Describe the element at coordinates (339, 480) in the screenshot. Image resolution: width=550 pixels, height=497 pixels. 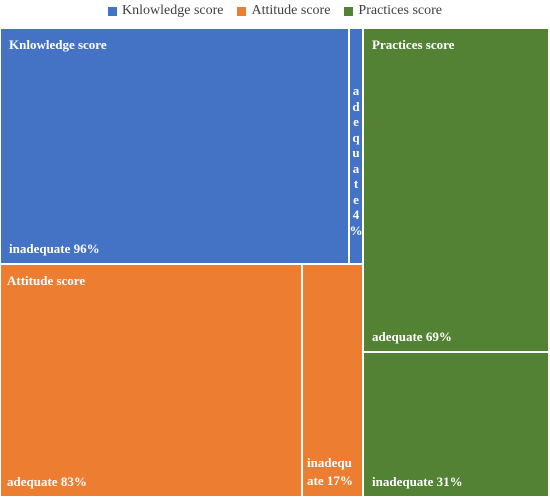
I see `tile-value-attitude-inadequate: 17%` at that location.